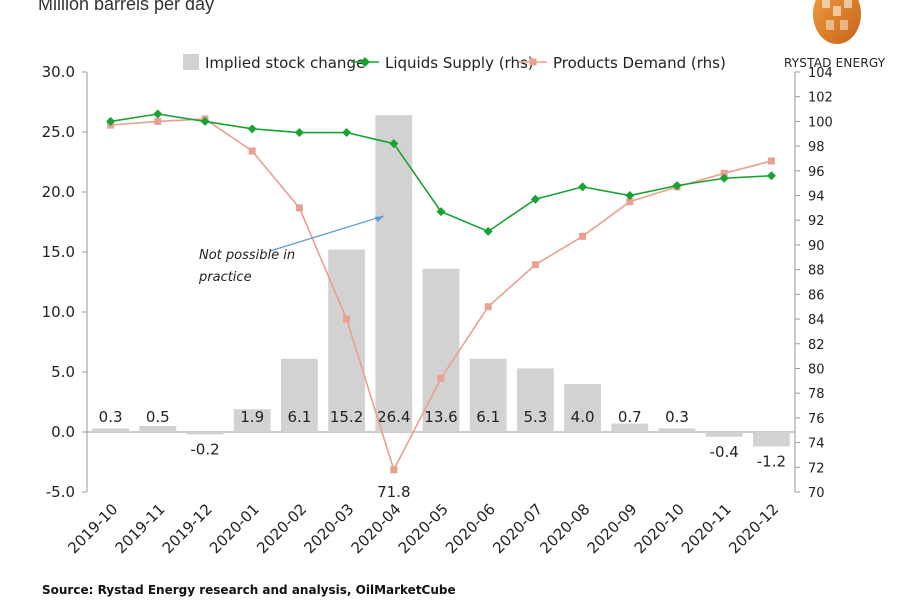 Image resolution: width=900 pixels, height=600 pixels. Describe the element at coordinates (583, 417) in the screenshot. I see `bar-data-label: 4.0` at that location.